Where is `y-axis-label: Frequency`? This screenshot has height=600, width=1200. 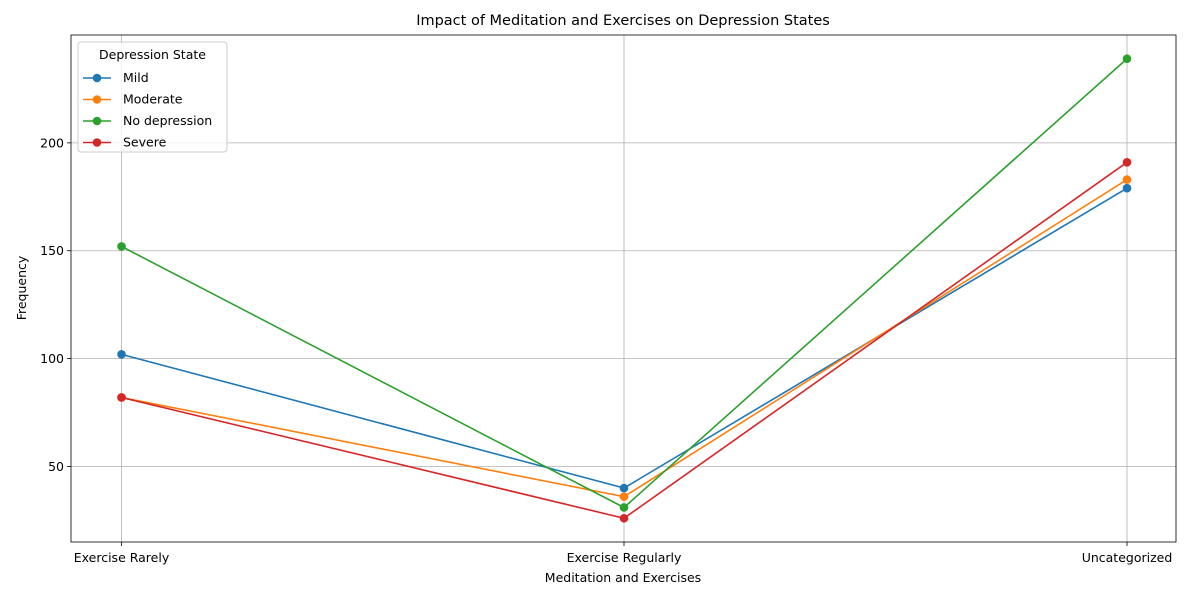 y-axis-label: Frequency is located at coordinates (21, 287).